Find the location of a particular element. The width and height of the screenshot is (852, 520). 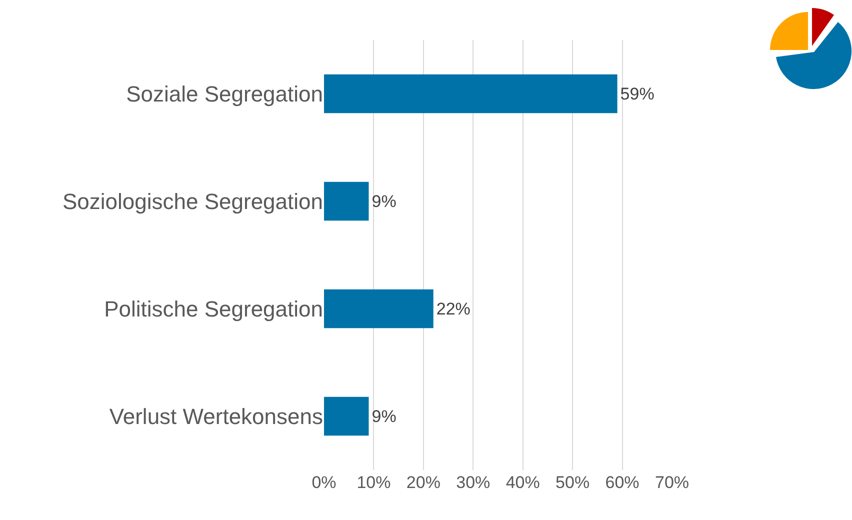

x-tick-label: 10% is located at coordinates (373, 482).